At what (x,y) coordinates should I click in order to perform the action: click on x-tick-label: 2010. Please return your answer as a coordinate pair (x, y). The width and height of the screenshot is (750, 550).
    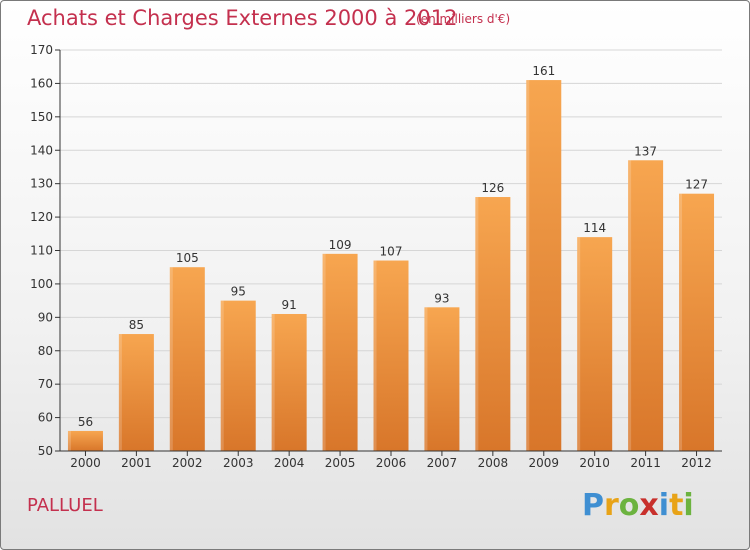
    Looking at the image, I should click on (594, 463).